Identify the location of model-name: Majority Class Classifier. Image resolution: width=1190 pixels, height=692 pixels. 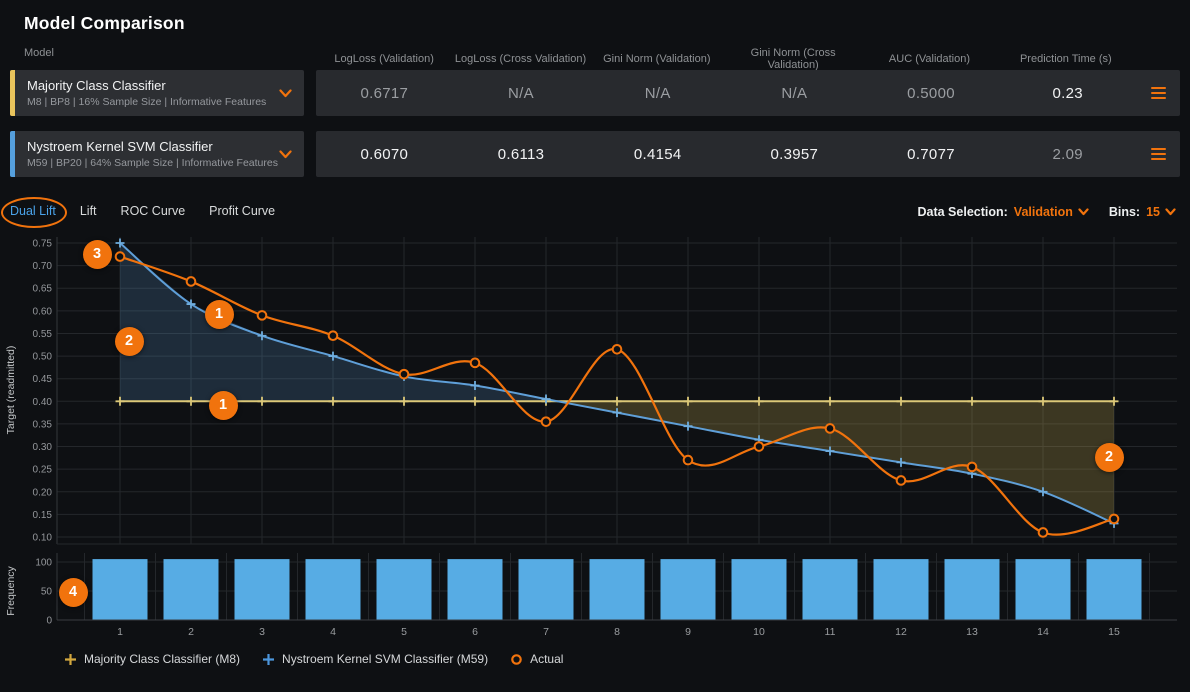
(96, 85).